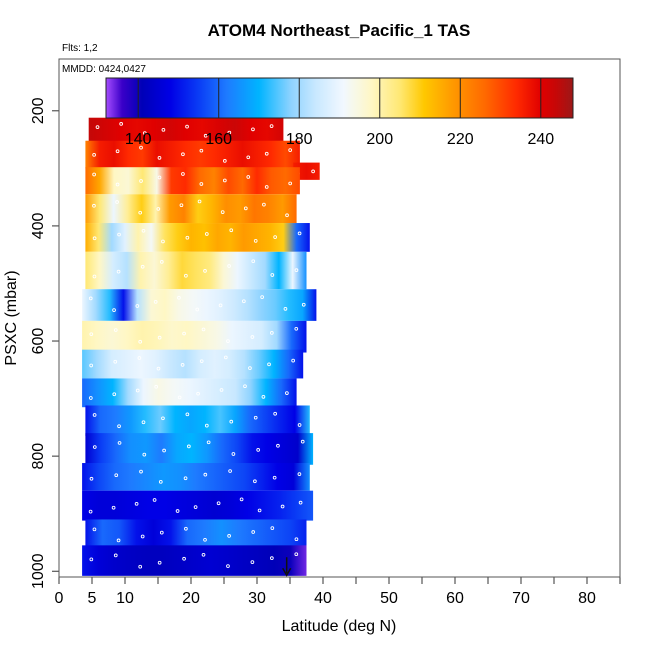 Image resolution: width=650 pixels, height=650 pixels. I want to click on surface-marker, so click(287, 567).